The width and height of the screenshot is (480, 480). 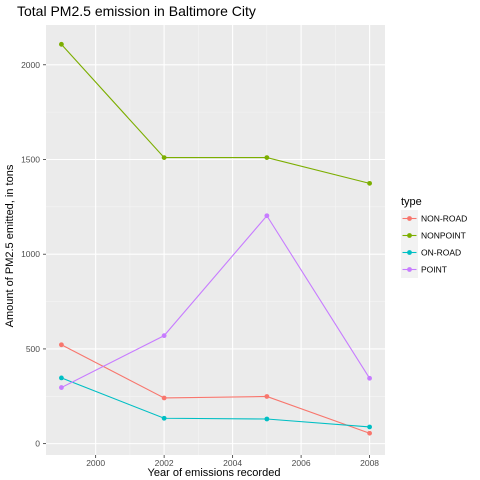 I want to click on series-line-on-road, so click(x=215, y=402).